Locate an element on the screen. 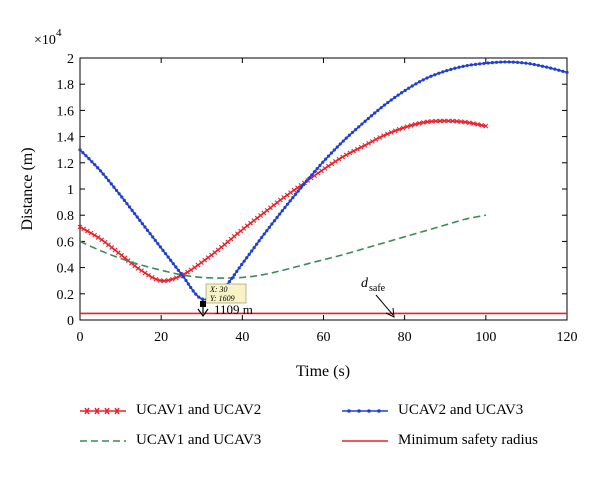 The image size is (600, 478). legend-item-ucav1-ucav2: UCAV1 and UCAV2 is located at coordinates (169, 410).